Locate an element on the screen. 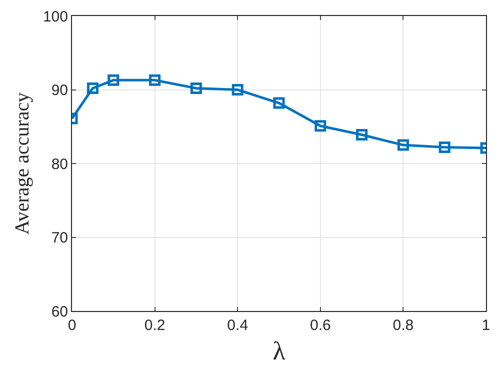 Image resolution: width=498 pixels, height=379 pixels. x-axis-title: λ is located at coordinates (279, 351).